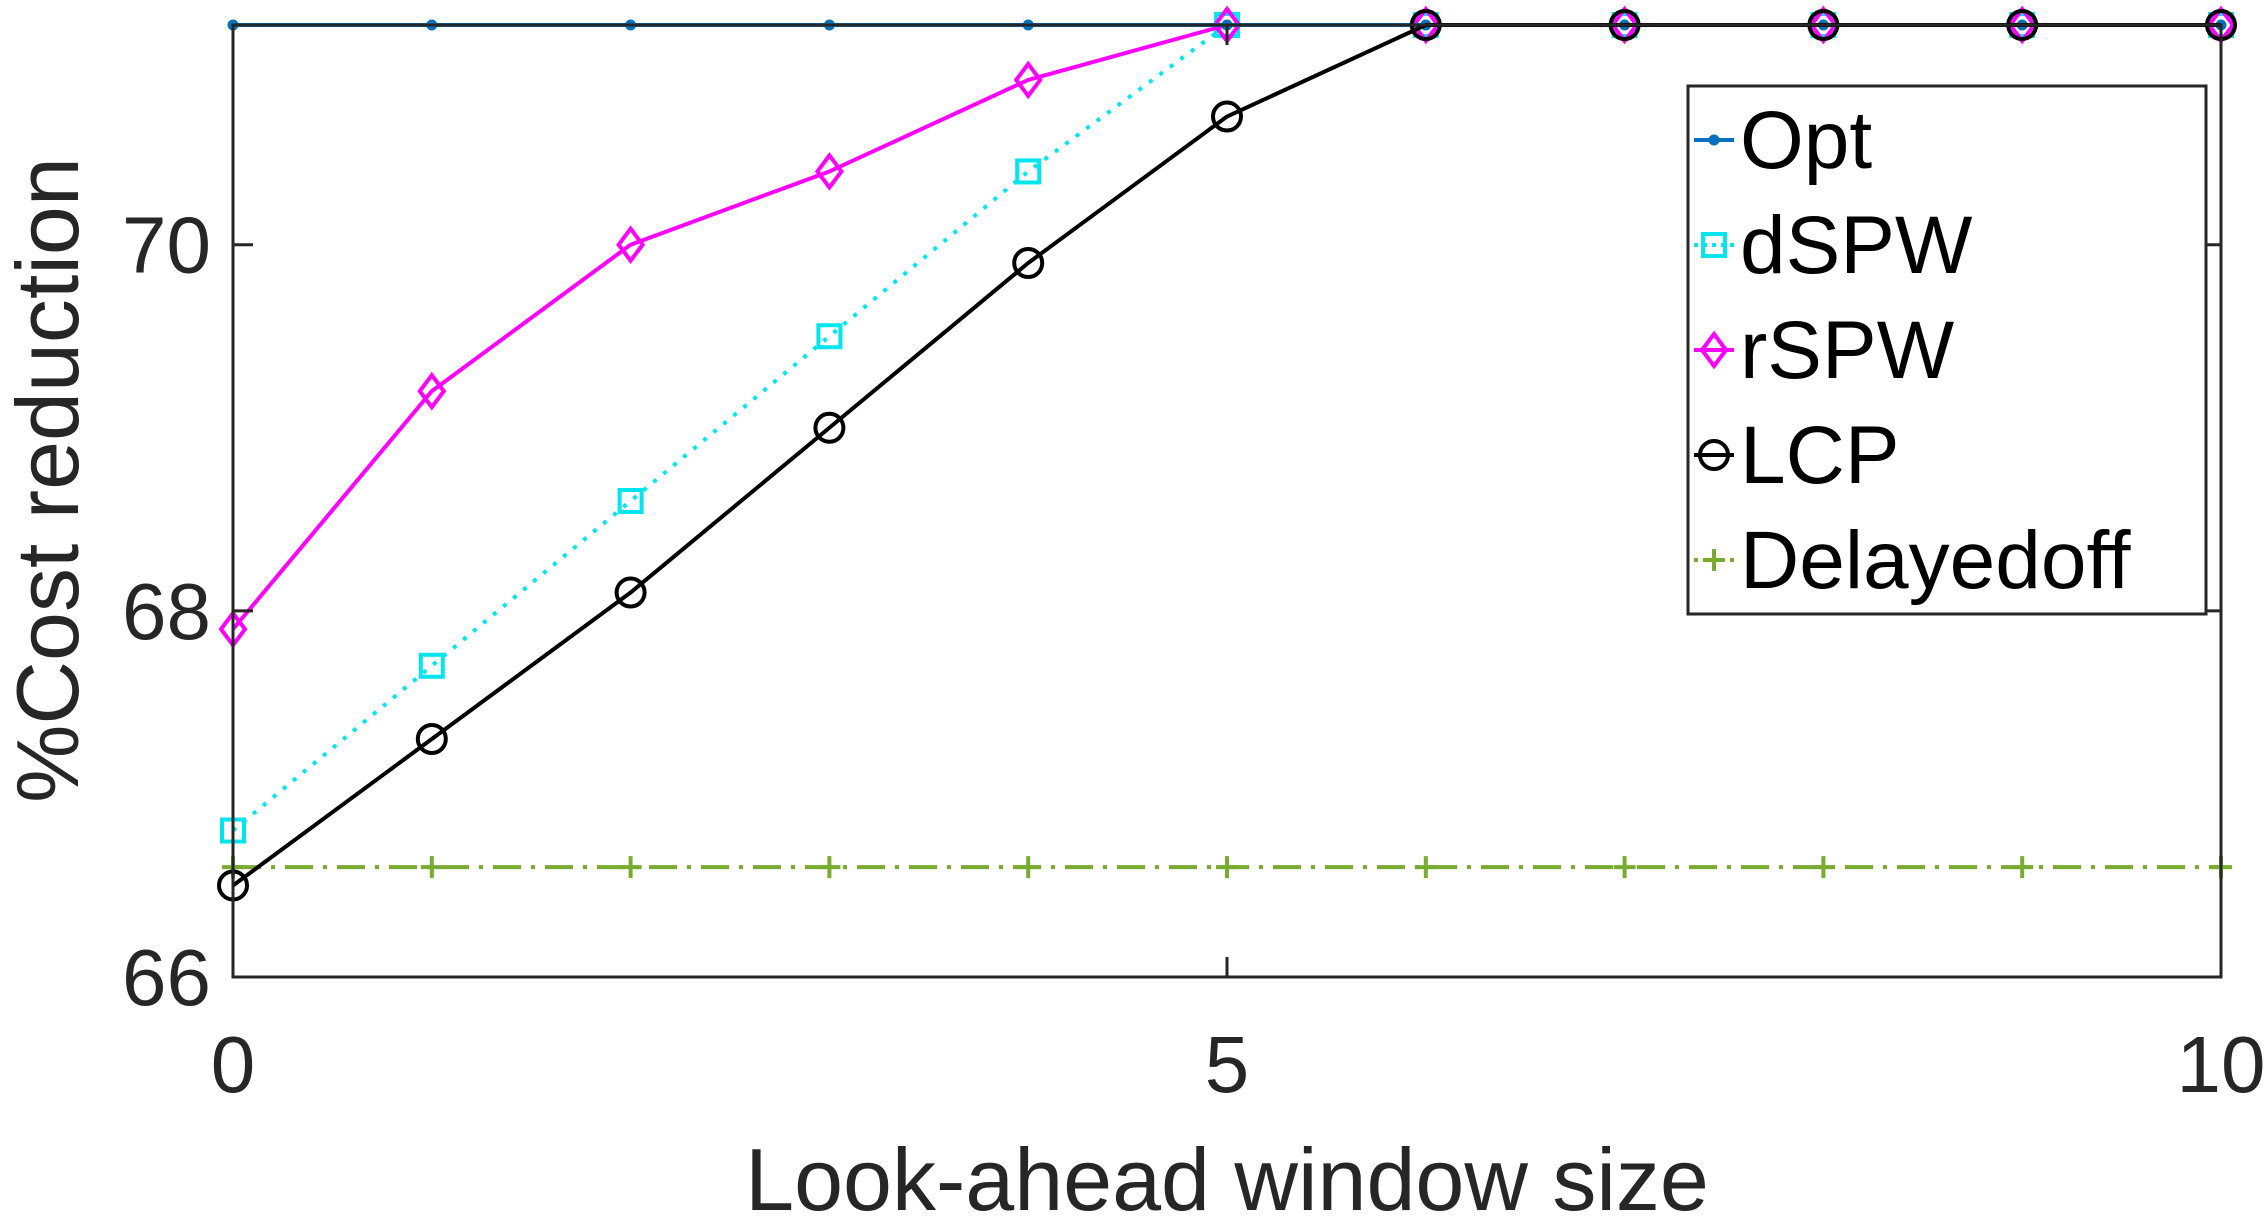  Describe the element at coordinates (1227, 1064) in the screenshot. I see `x-tick-label: 5` at that location.